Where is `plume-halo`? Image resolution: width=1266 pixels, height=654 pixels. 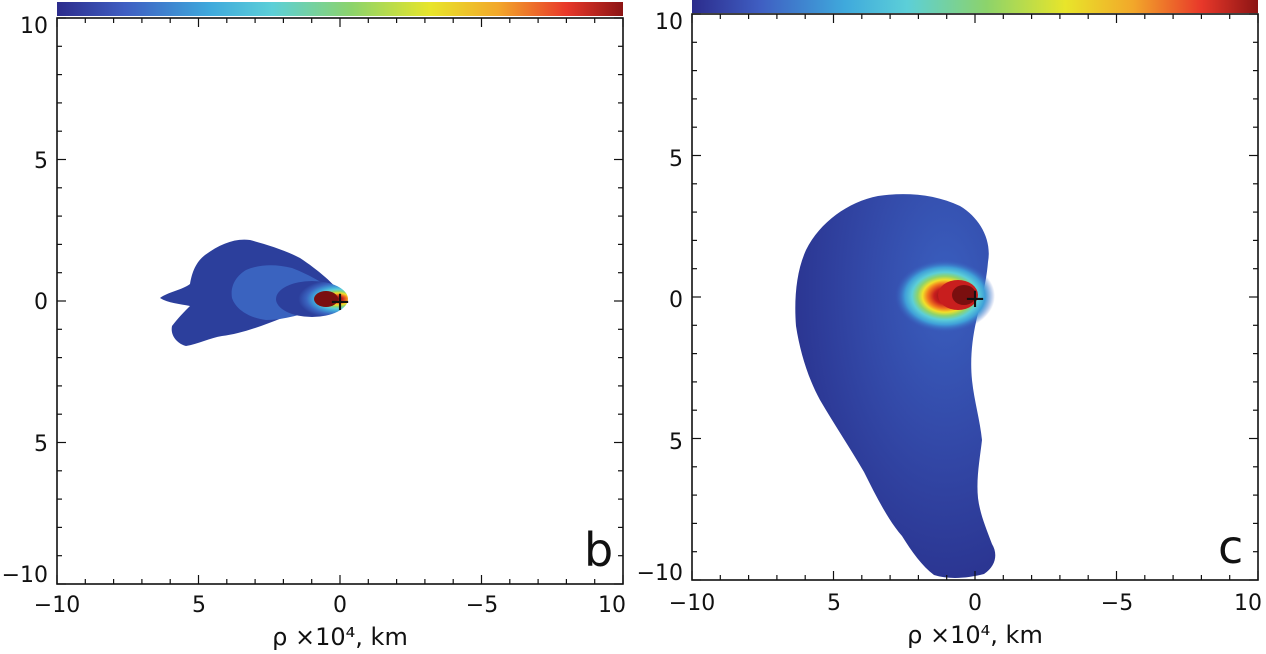 plume-halo is located at coordinates (895, 386).